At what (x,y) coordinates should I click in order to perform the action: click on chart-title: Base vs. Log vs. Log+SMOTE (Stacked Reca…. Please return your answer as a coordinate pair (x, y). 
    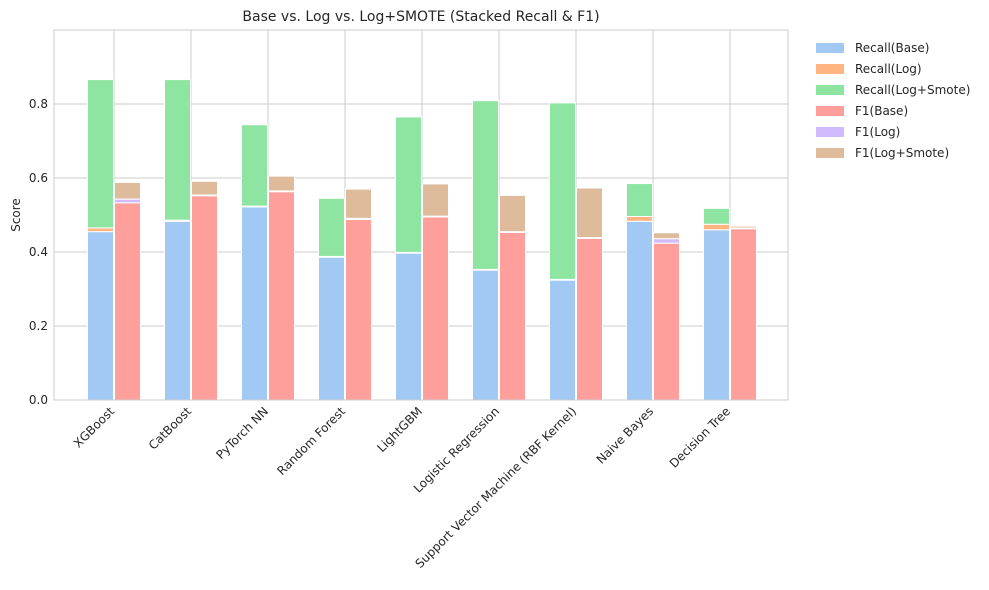
    Looking at the image, I should click on (420, 17).